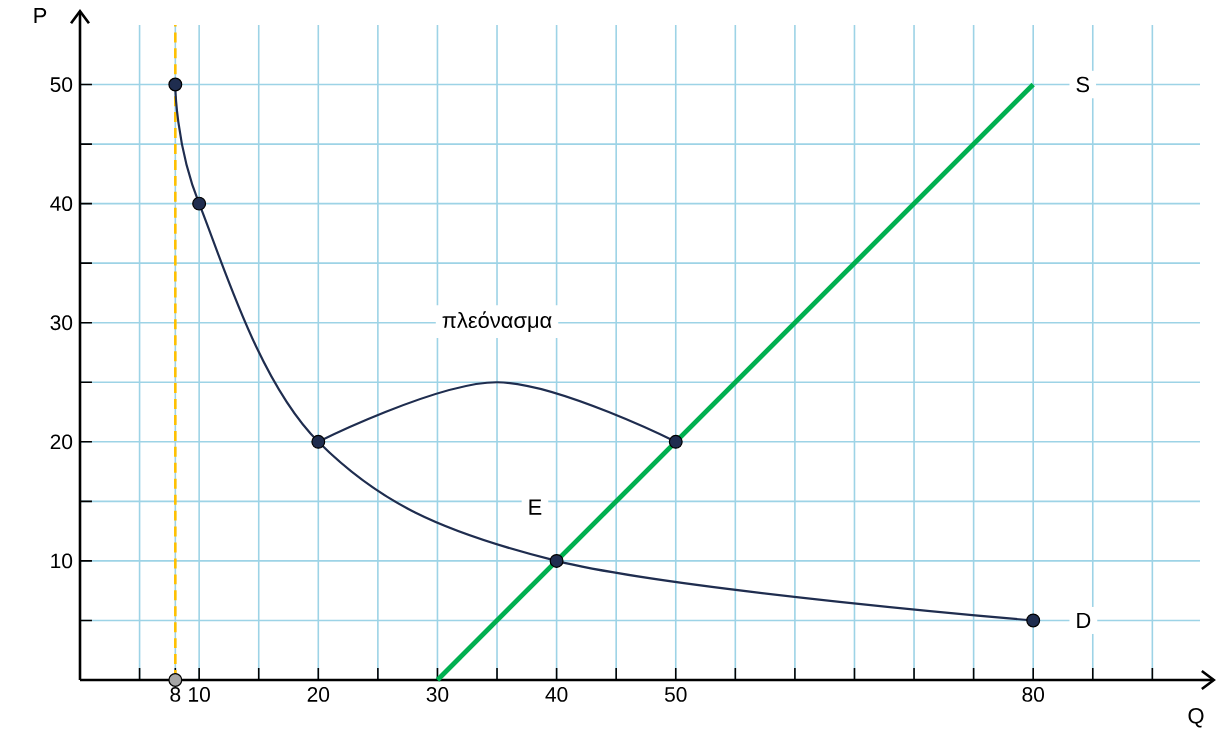  What do you see at coordinates (1033, 694) in the screenshot?
I see `x-tick-label: 80` at bounding box center [1033, 694].